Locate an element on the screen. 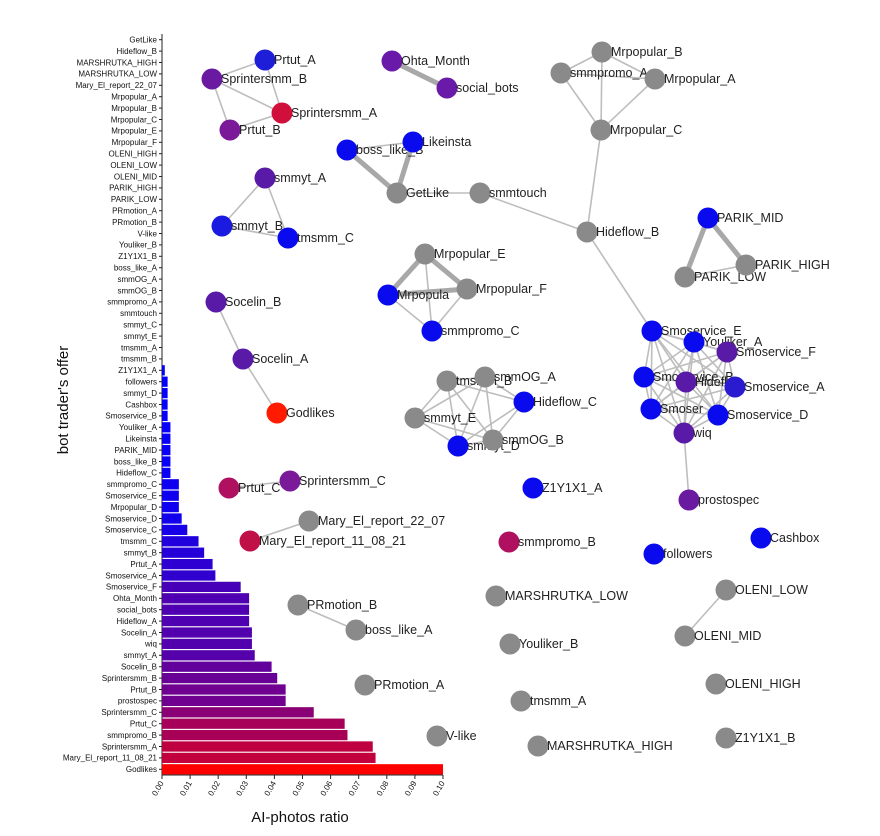 The width and height of the screenshot is (880, 836). node-mrpopular-a is located at coordinates (655, 79).